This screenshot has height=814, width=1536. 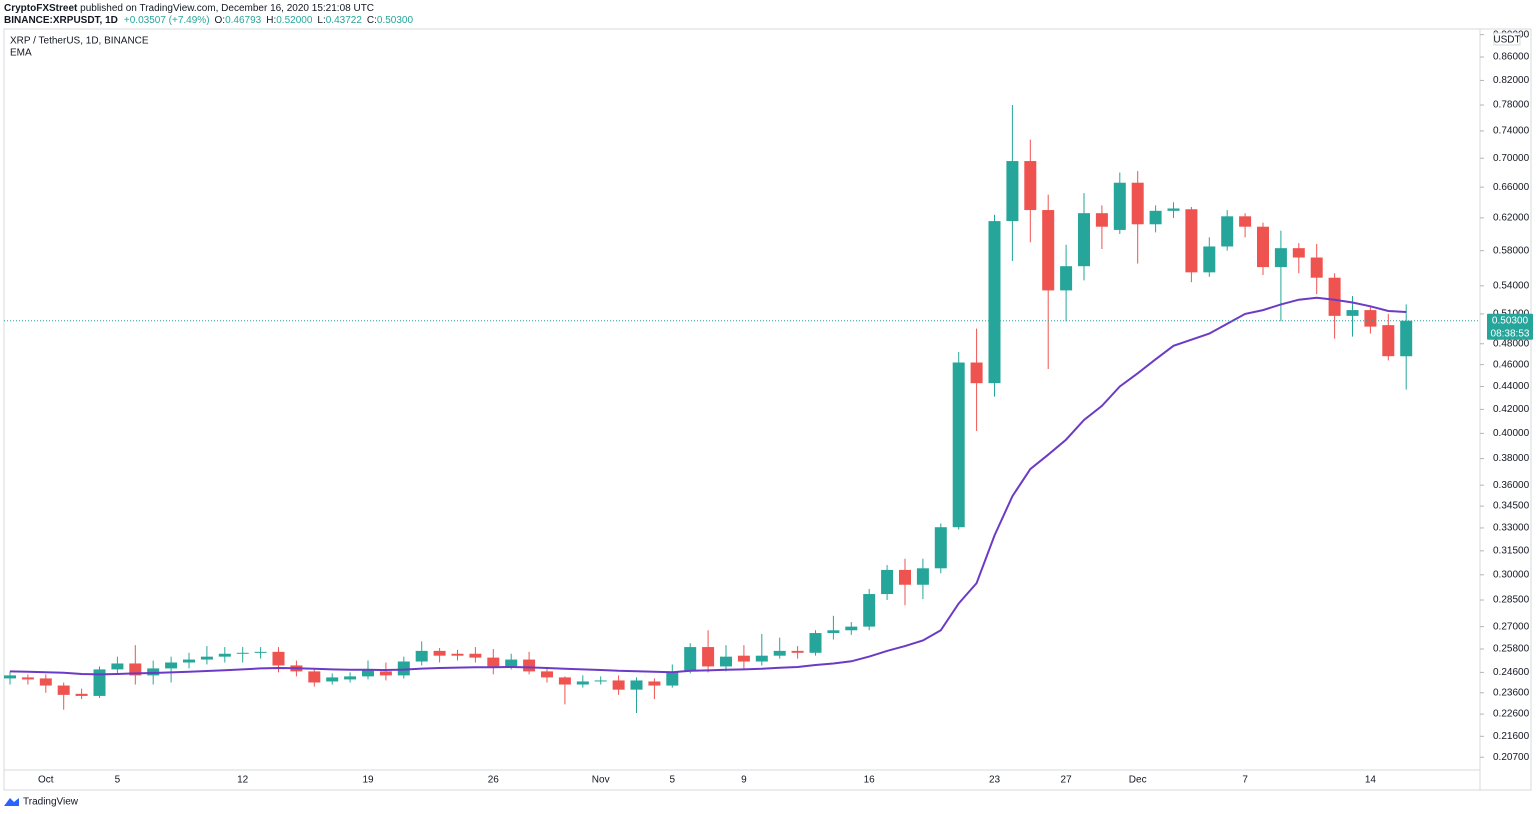 What do you see at coordinates (1511, 714) in the screenshot?
I see `y-tick-label: 0.22600` at bounding box center [1511, 714].